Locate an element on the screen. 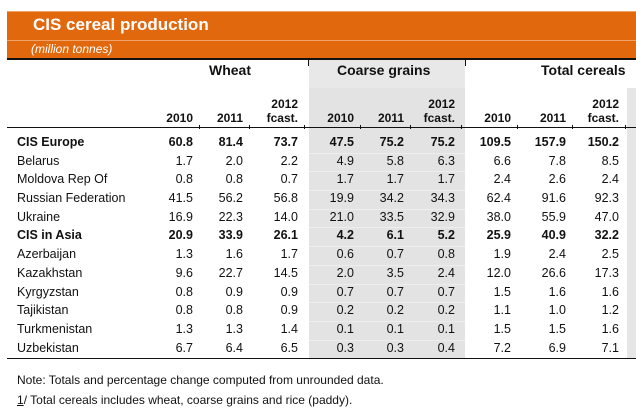  cell-value: 26.1 is located at coordinates (285, 235).